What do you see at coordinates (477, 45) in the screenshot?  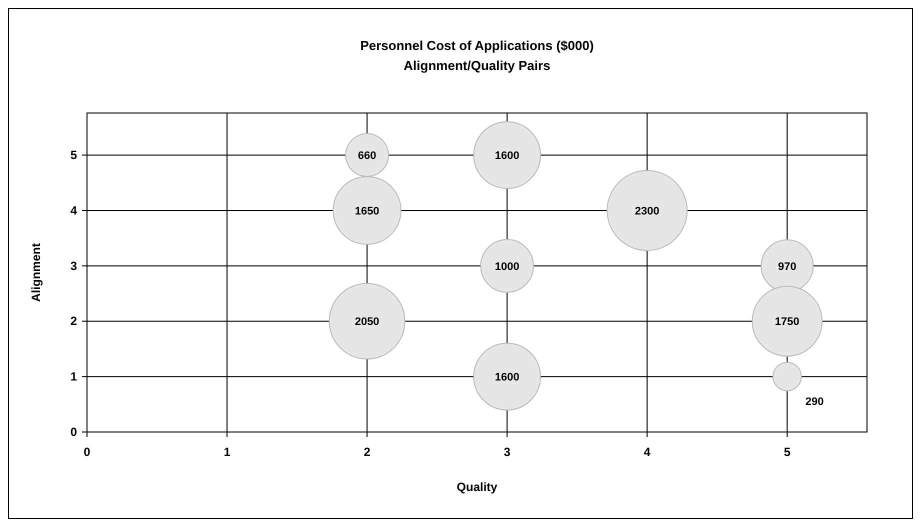 I see `chart-title: Personnel Cost of Applications ($000)` at bounding box center [477, 45].